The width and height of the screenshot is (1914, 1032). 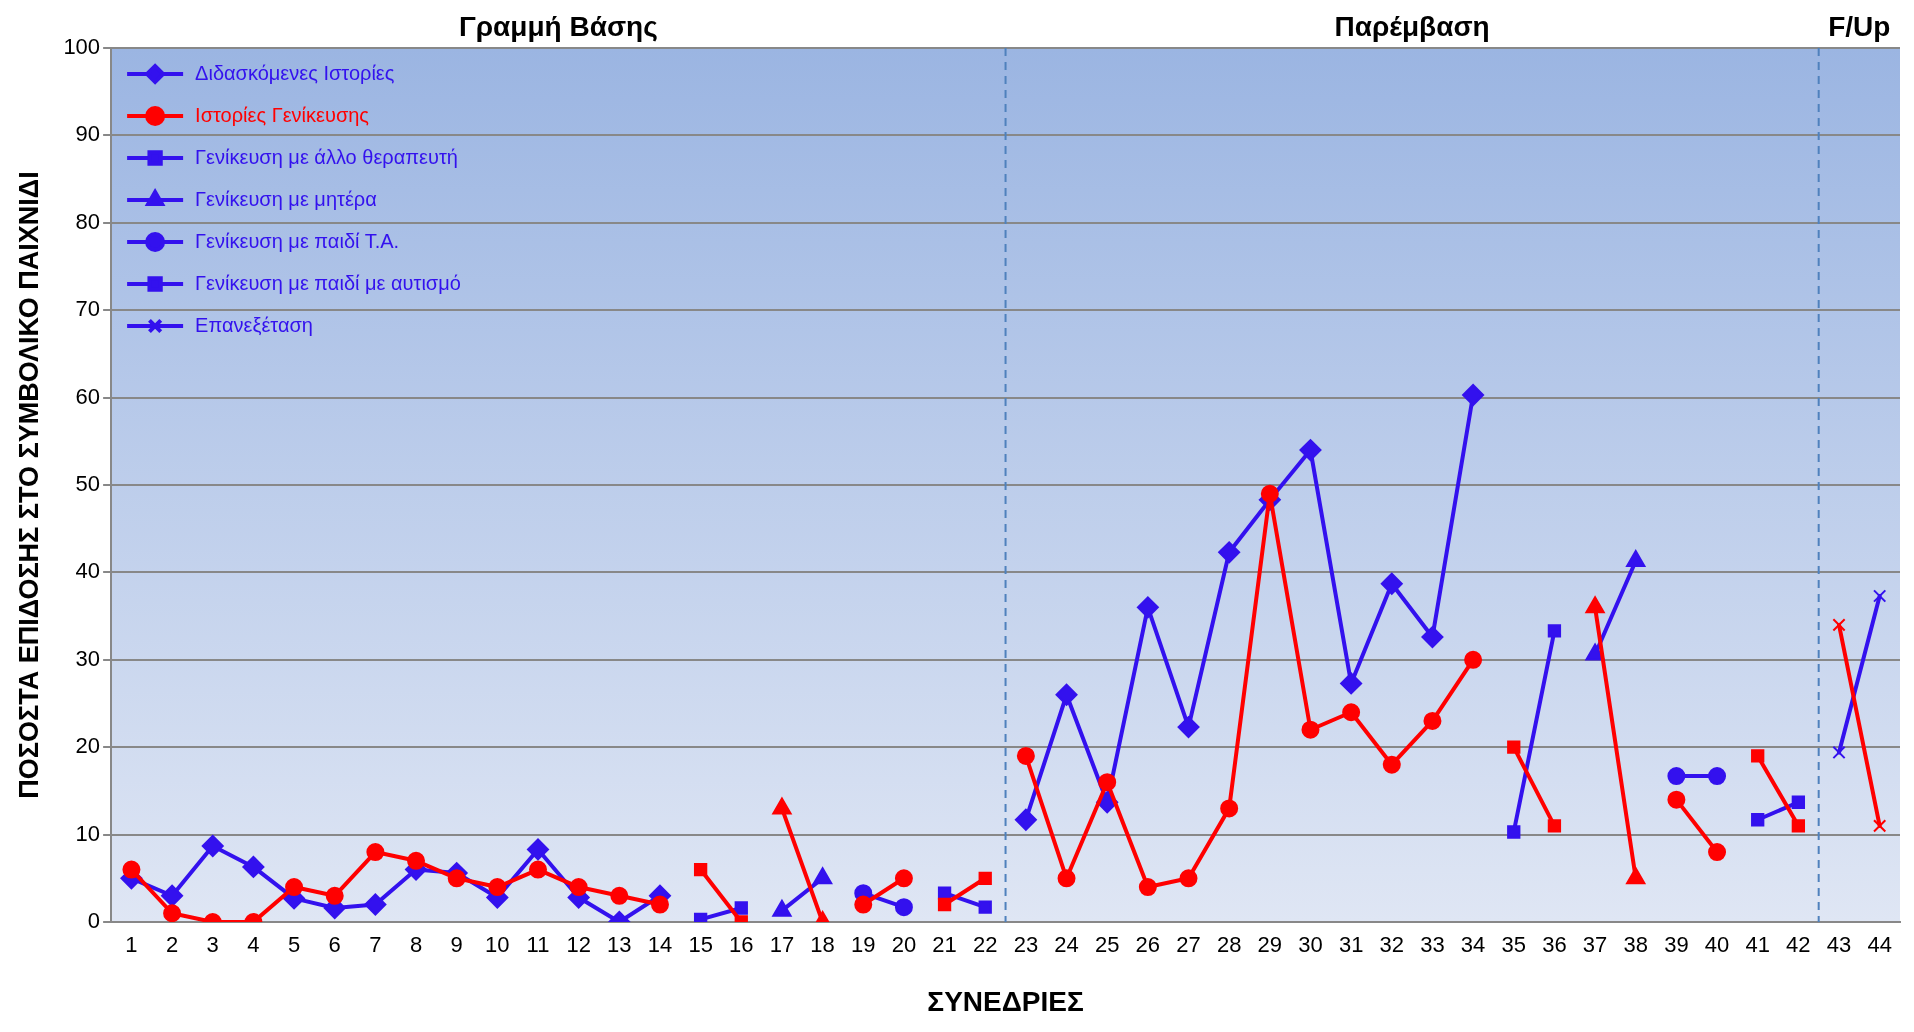 I want to click on y-tick-label: 70, so click(x=88, y=309).